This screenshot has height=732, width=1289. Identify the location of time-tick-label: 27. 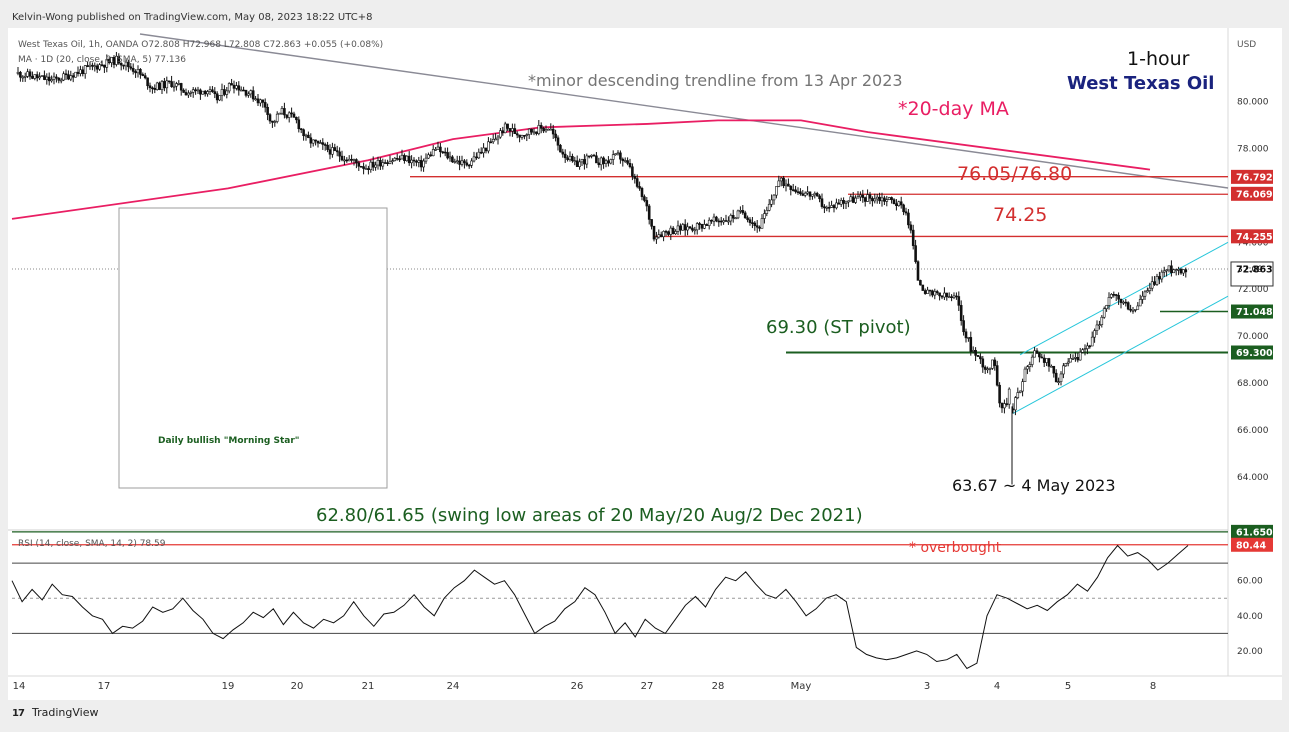
(647, 686).